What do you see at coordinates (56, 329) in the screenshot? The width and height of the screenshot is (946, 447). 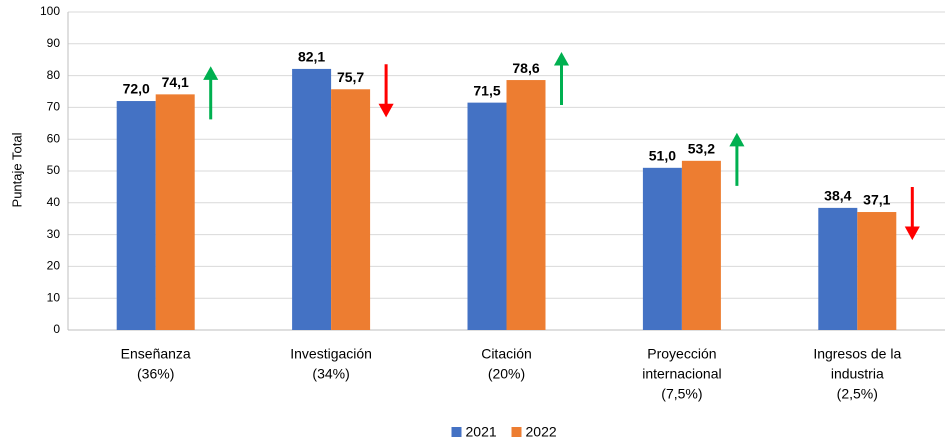 I see `y-tick-label: 0` at bounding box center [56, 329].